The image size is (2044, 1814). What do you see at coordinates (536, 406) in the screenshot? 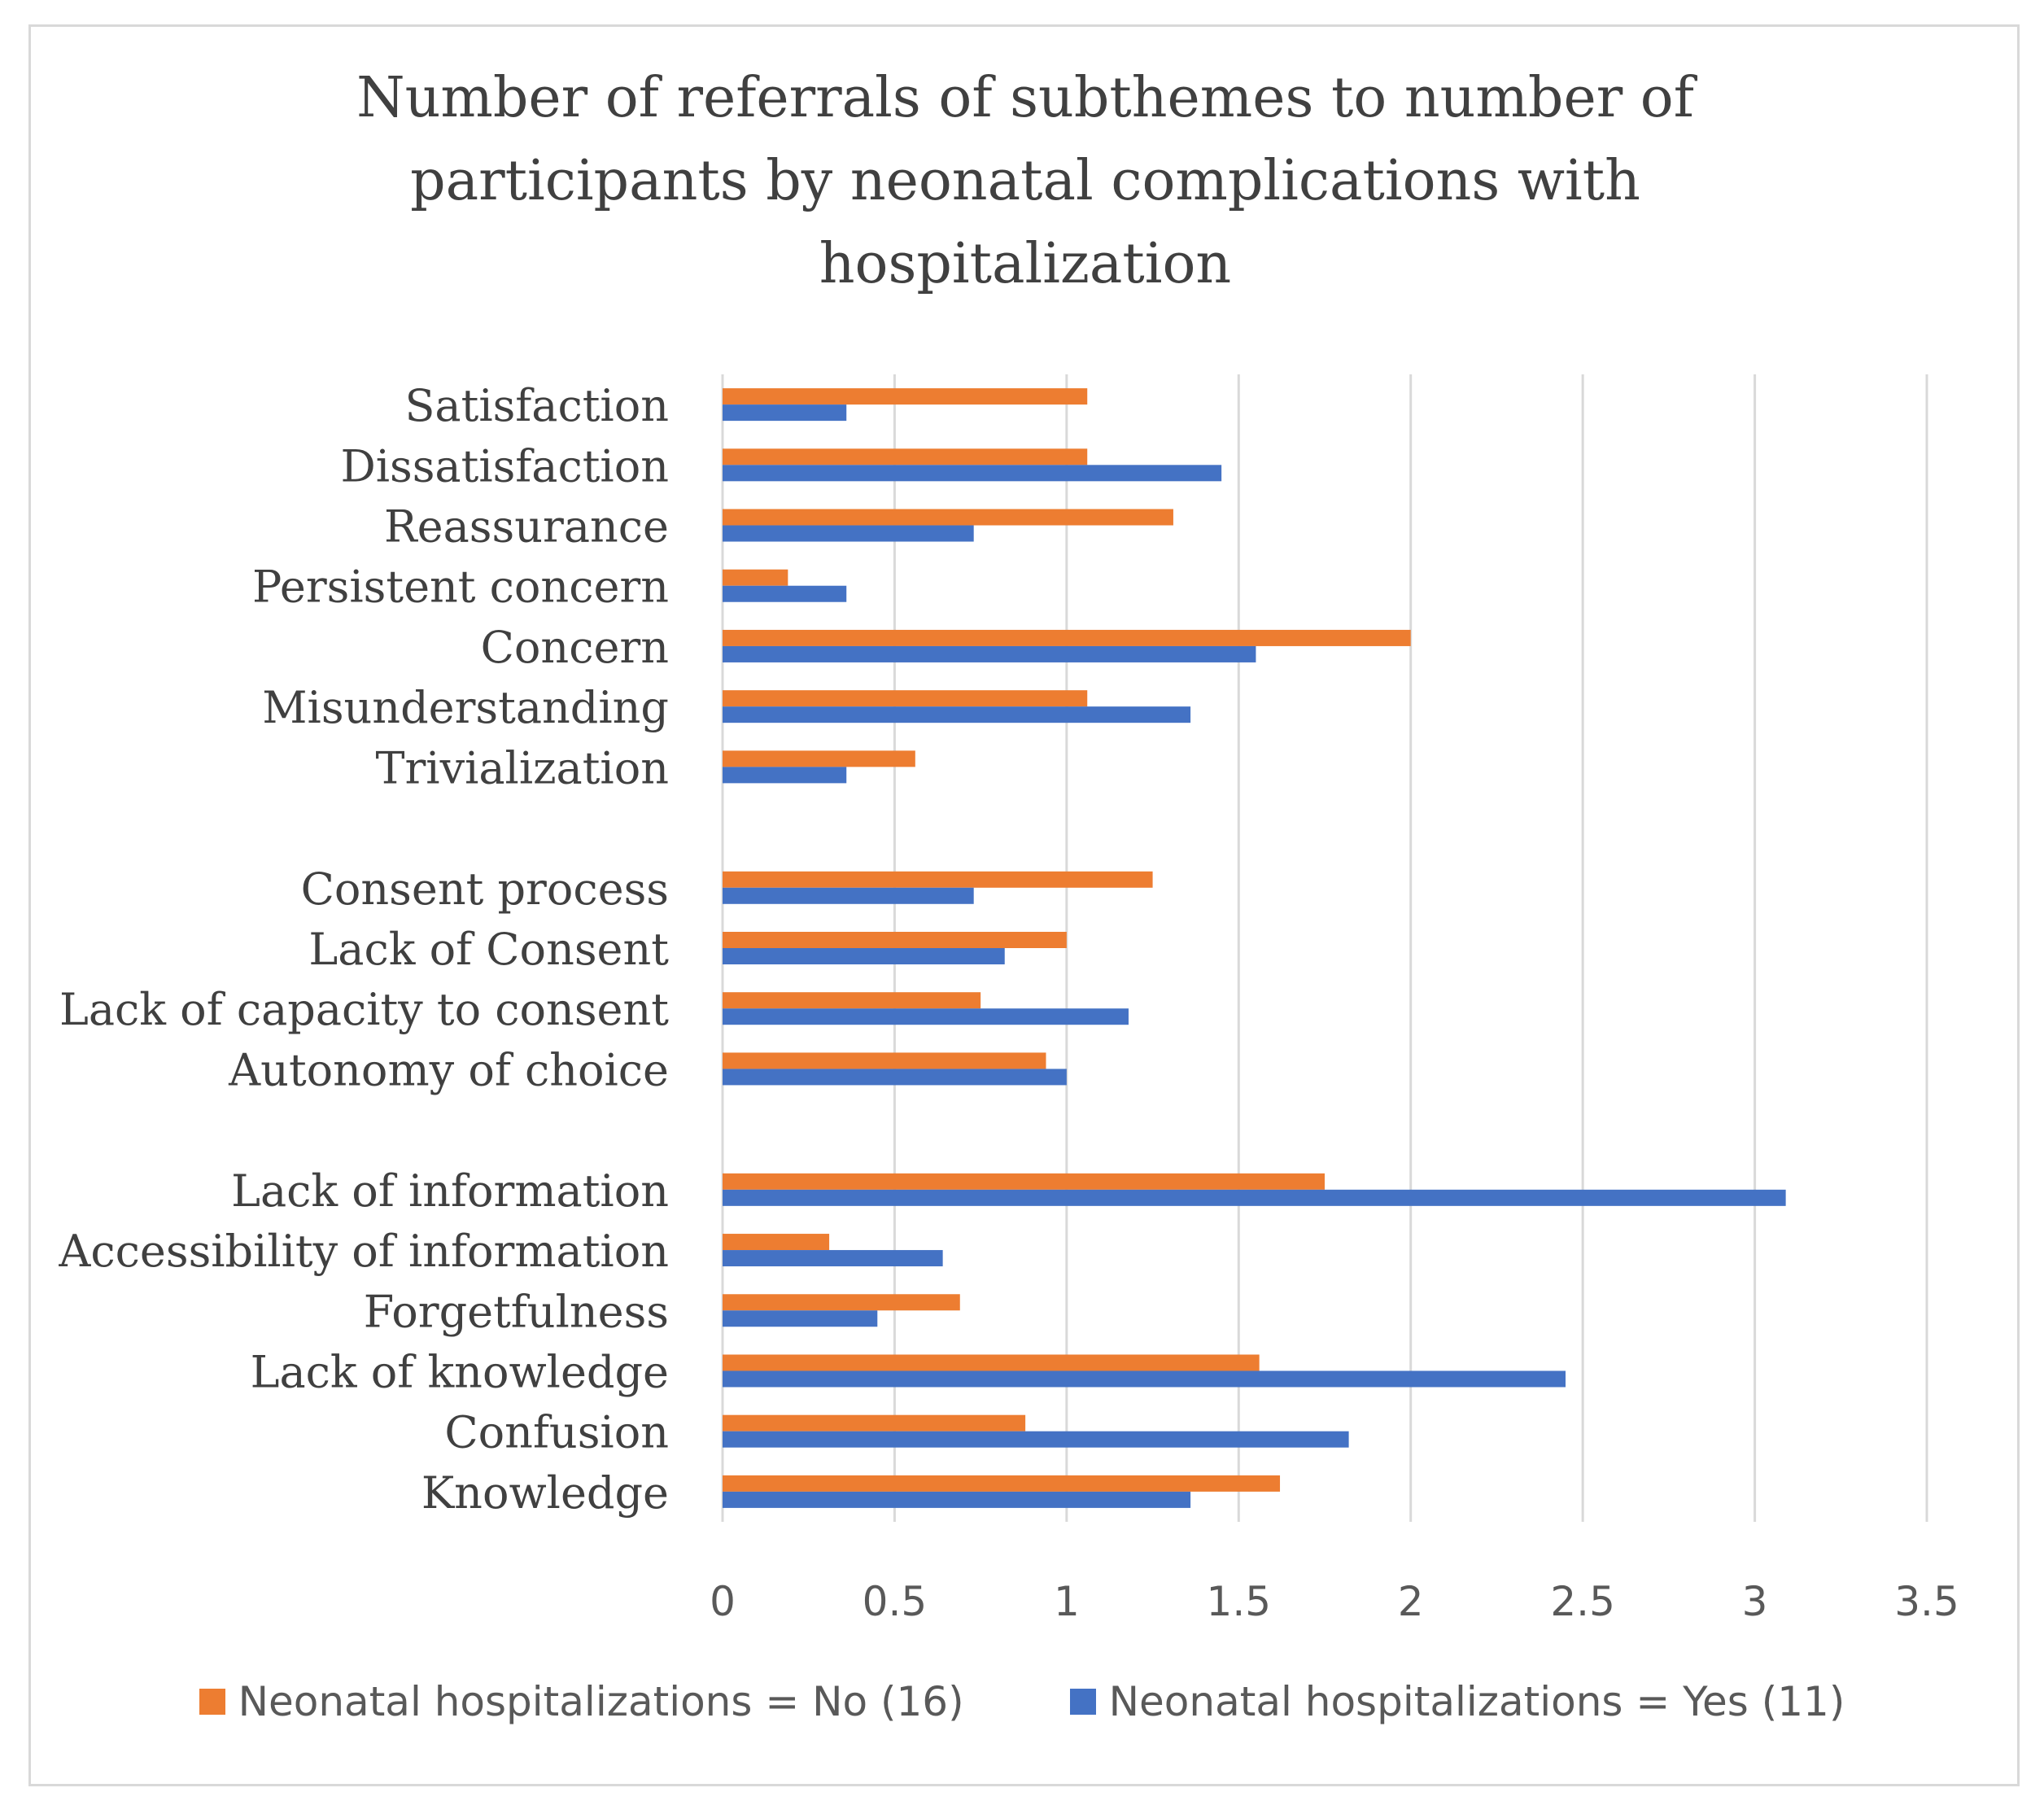
I see `category-label: Satisfaction` at bounding box center [536, 406].